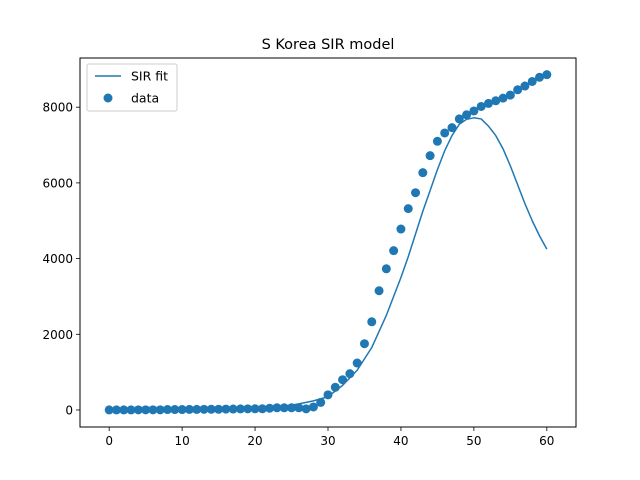  Describe the element at coordinates (328, 45) in the screenshot. I see `chart-title: S Korea SIR model` at that location.